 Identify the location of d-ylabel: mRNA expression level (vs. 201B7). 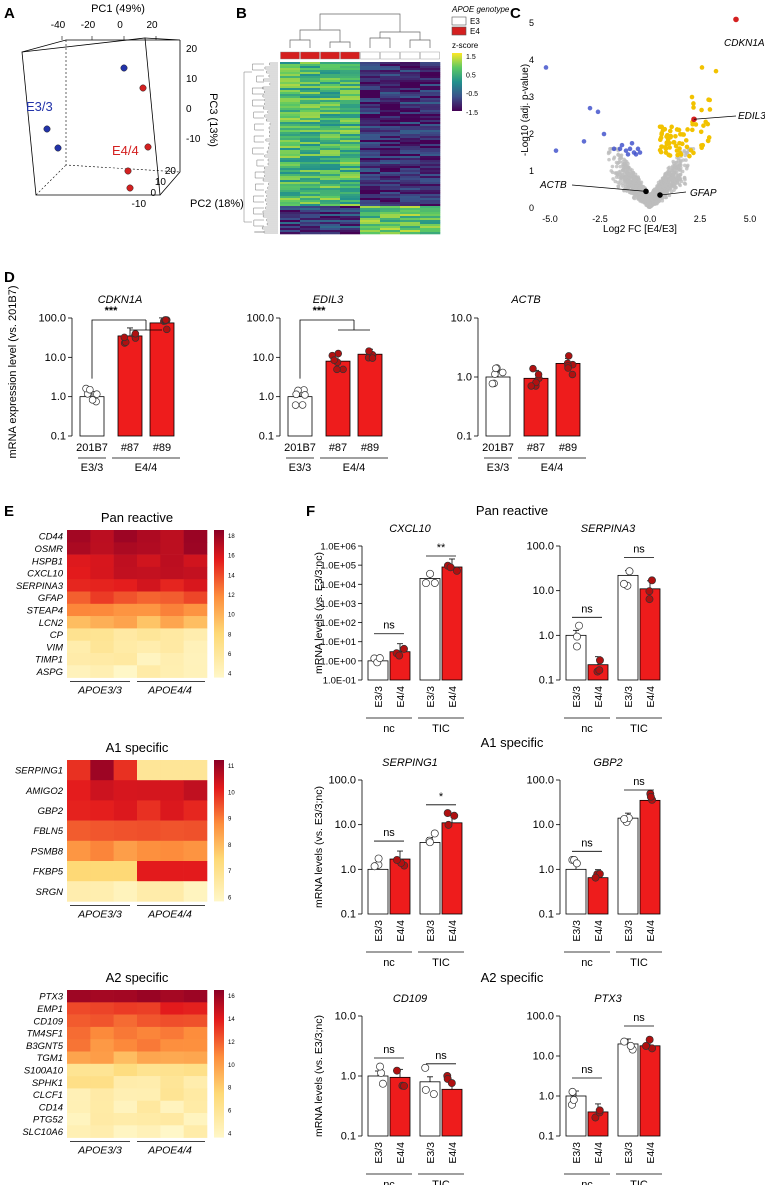
(13, 371).